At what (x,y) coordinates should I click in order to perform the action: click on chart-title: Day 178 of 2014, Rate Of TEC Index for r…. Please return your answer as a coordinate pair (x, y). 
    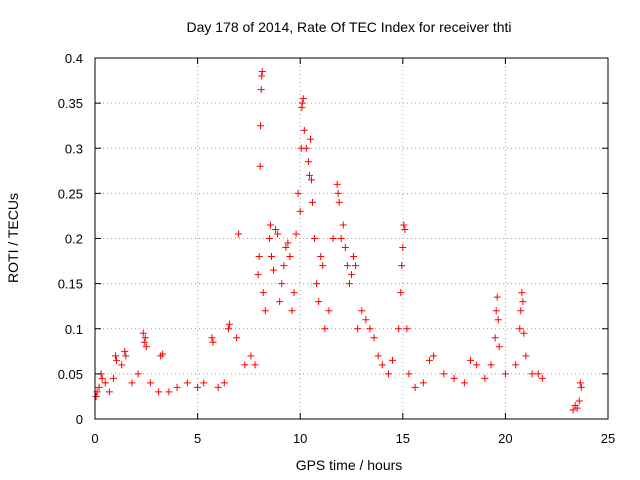
    Looking at the image, I should click on (348, 27).